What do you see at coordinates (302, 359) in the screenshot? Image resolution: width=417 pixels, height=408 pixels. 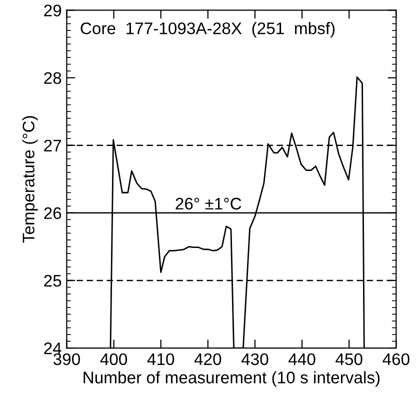 I see `x-tick-label: 440` at bounding box center [302, 359].